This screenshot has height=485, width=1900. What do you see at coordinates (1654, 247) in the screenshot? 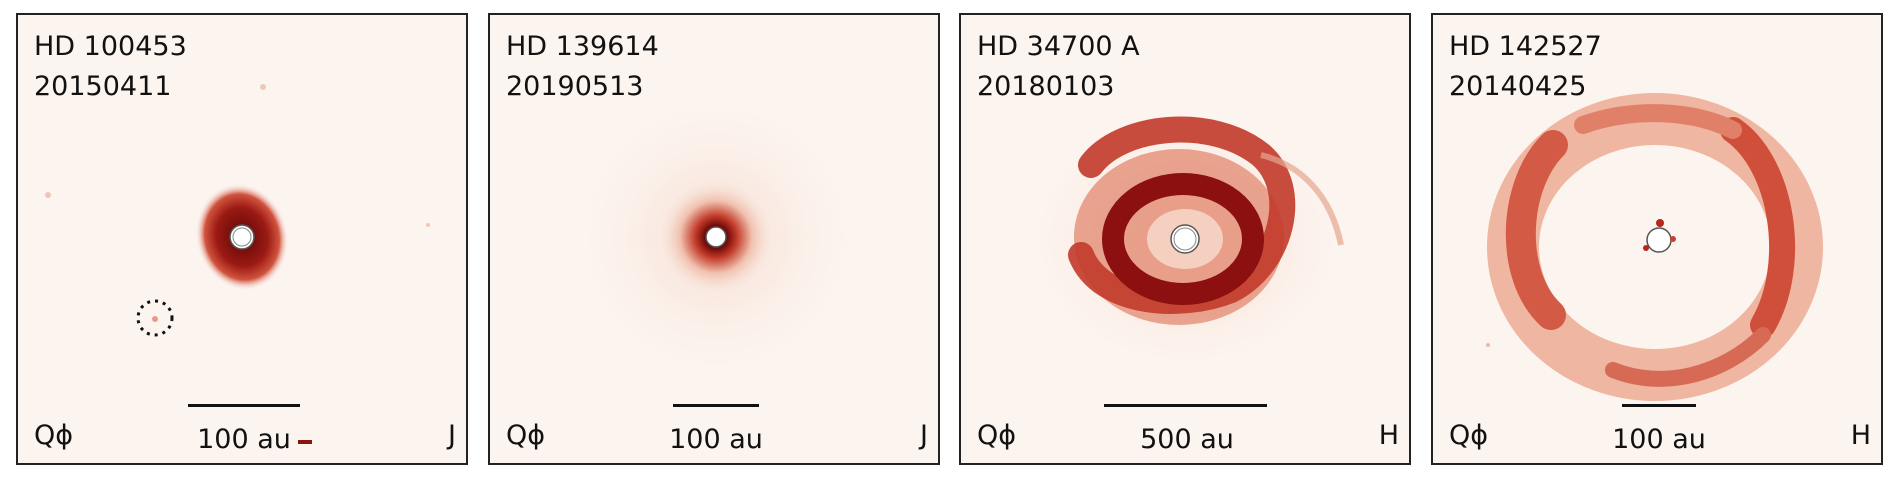
I see `disk-image-hd142527` at bounding box center [1654, 247].